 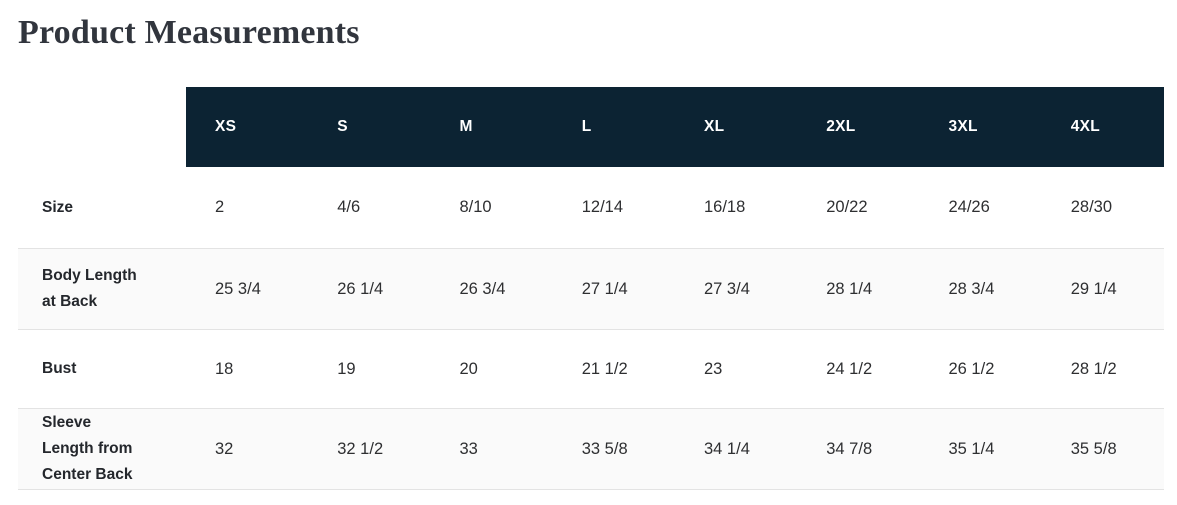 What do you see at coordinates (849, 448) in the screenshot?
I see `table-cell: 34 7/8` at bounding box center [849, 448].